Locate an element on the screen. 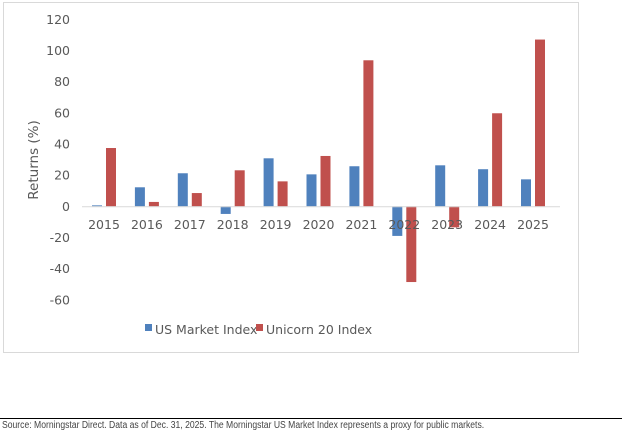 The height and width of the screenshot is (438, 622). bar-unicorn-20-2023 is located at coordinates (454, 217).